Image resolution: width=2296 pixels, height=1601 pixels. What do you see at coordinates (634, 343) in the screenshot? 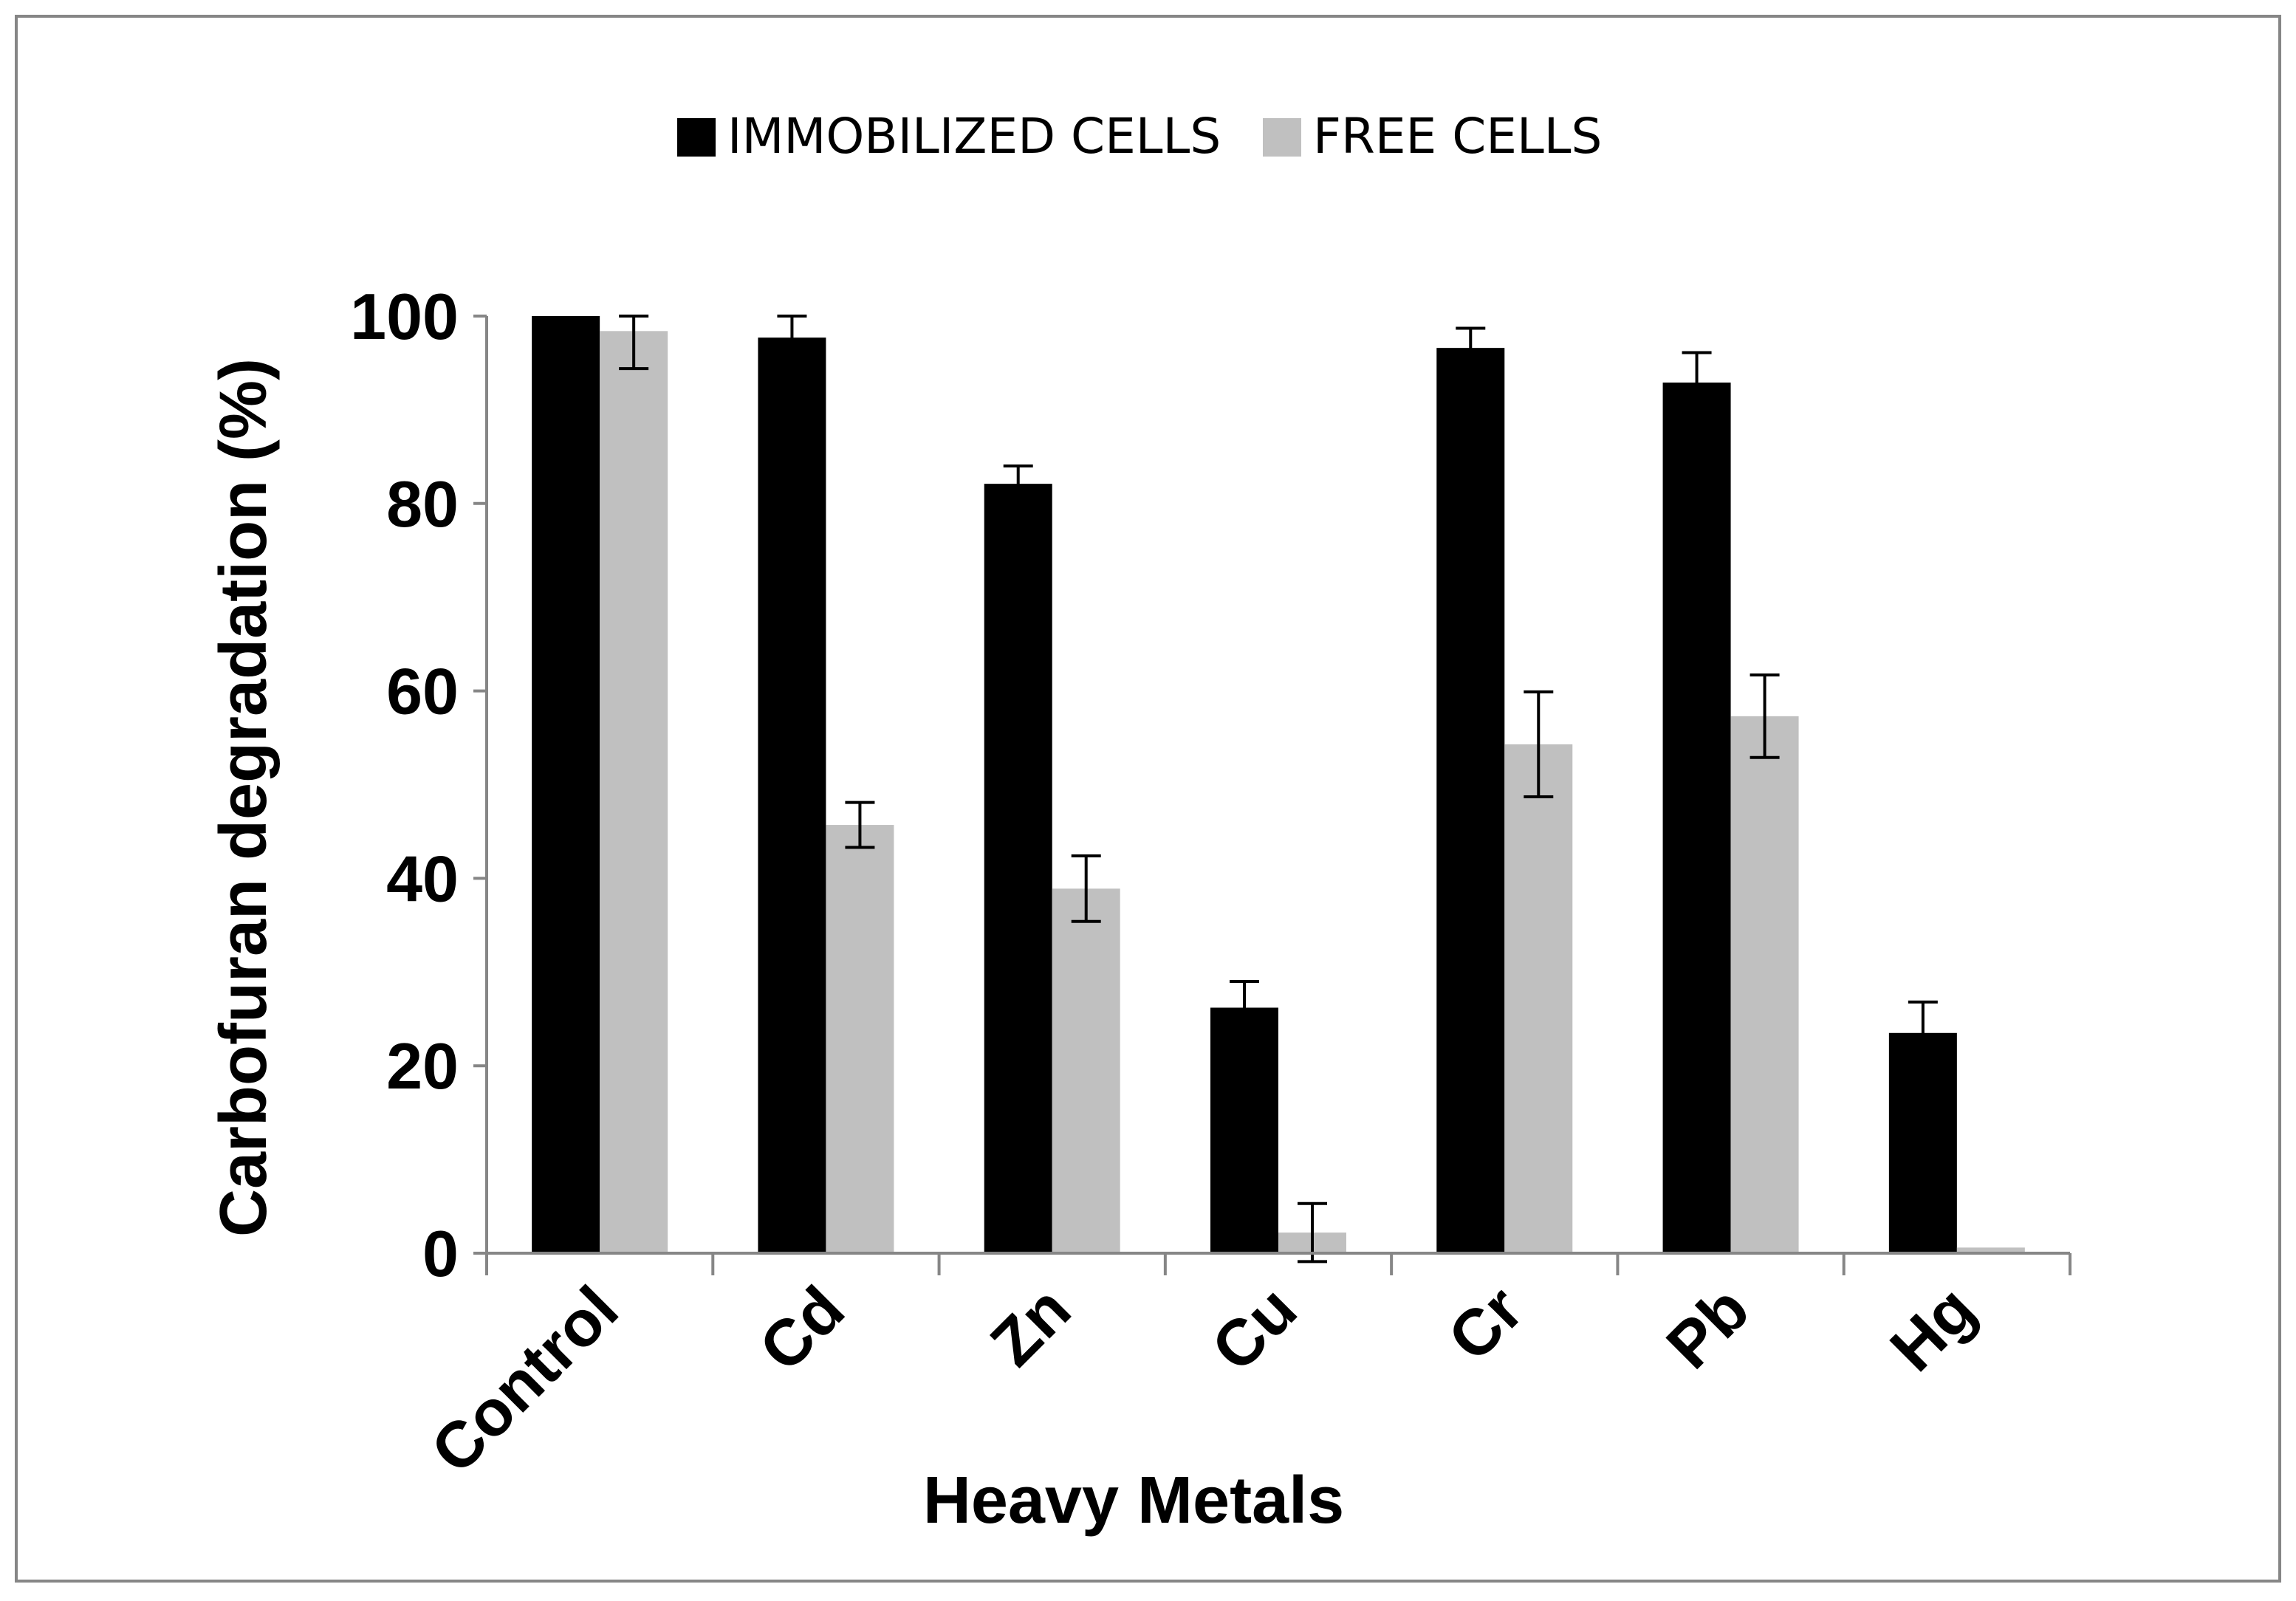
I see `error-bar-free-control` at bounding box center [634, 343].